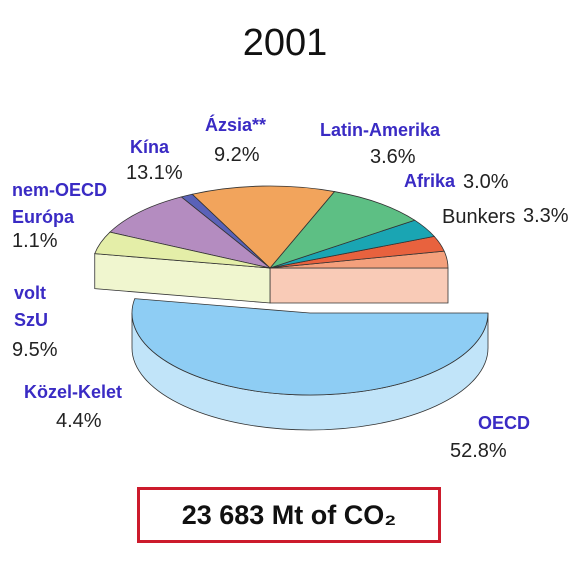 Image resolution: width=580 pixels, height=561 pixels. What do you see at coordinates (359, 285) in the screenshot?
I see `slice-side` at bounding box center [359, 285].